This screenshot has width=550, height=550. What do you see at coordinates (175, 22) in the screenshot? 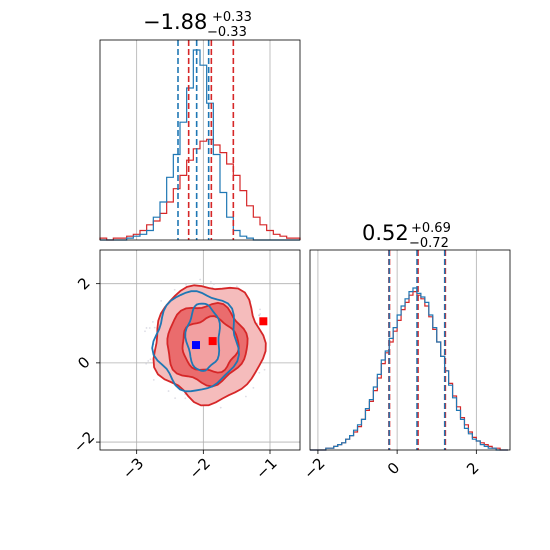
I see `param1-title-median: −1.88` at bounding box center [175, 22].